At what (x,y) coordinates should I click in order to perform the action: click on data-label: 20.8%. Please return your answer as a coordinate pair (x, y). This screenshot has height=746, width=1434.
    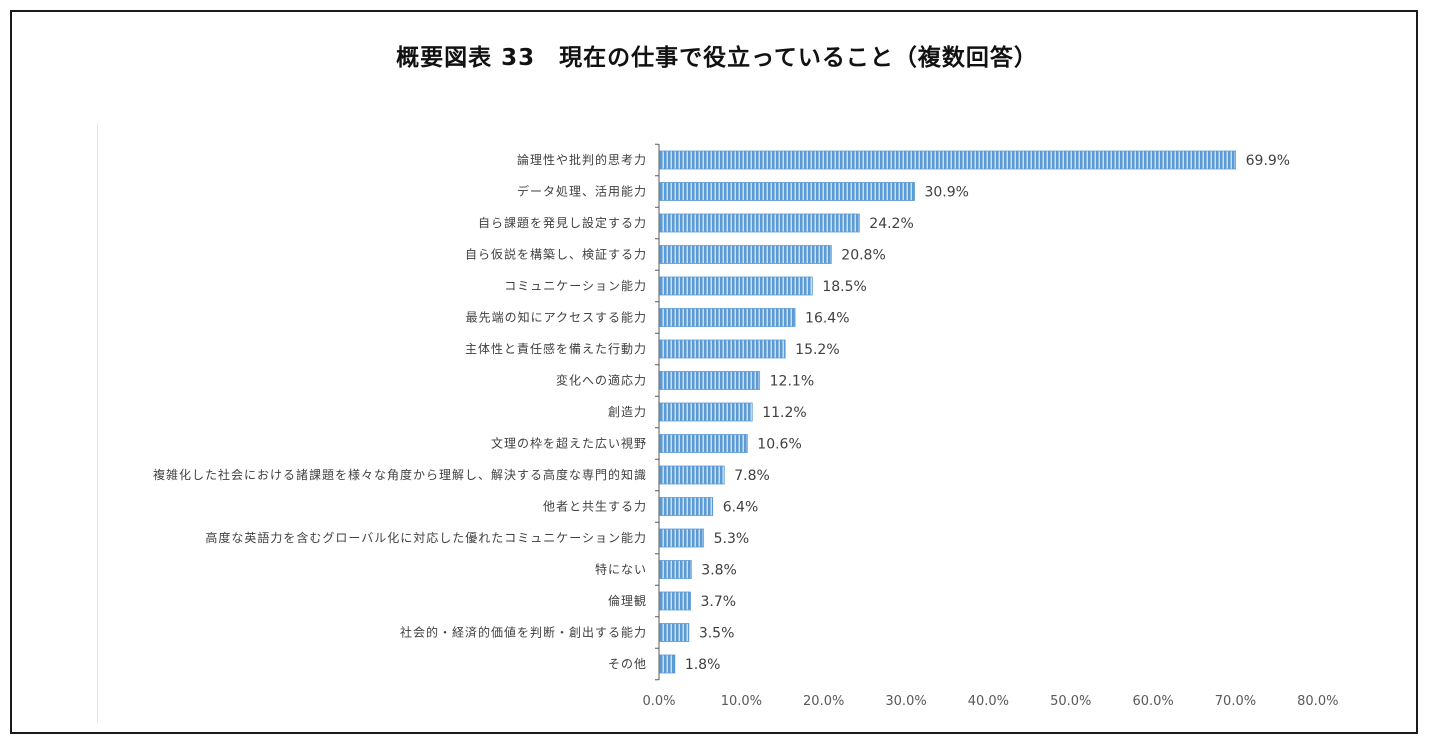
    Looking at the image, I should click on (863, 256).